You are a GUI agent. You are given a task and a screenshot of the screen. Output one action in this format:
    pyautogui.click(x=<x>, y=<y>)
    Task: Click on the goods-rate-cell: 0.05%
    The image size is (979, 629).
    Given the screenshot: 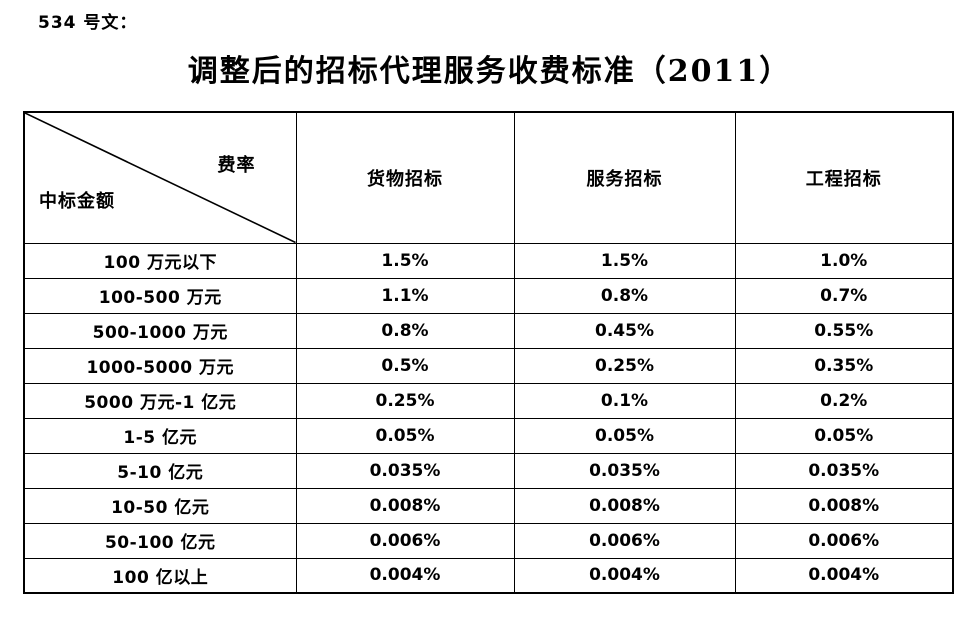 What is the action you would take?
    pyautogui.click(x=405, y=435)
    